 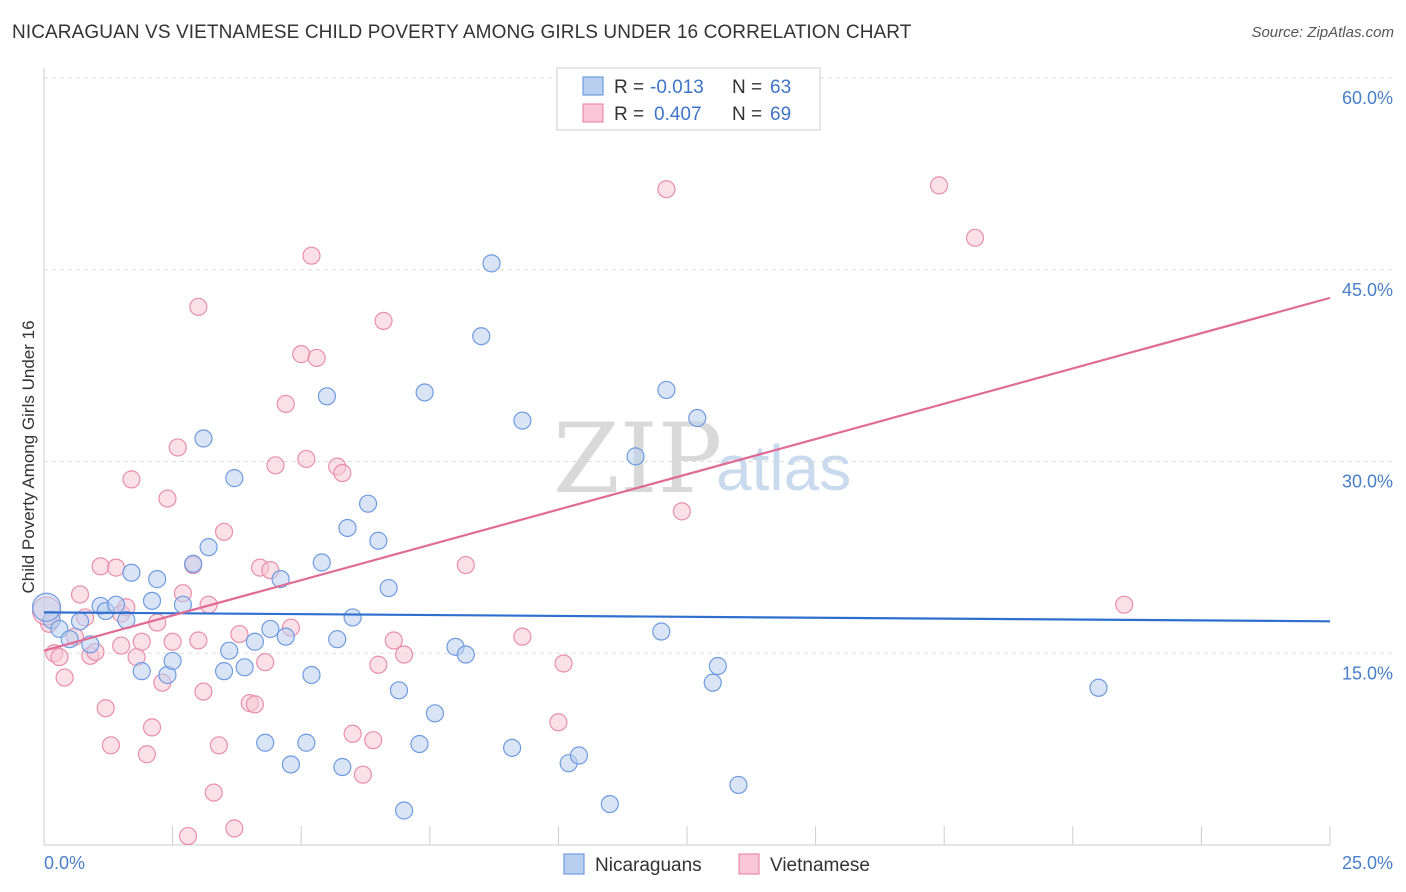 I want to click on legend-swatch-nicaraguans, so click(x=593, y=86).